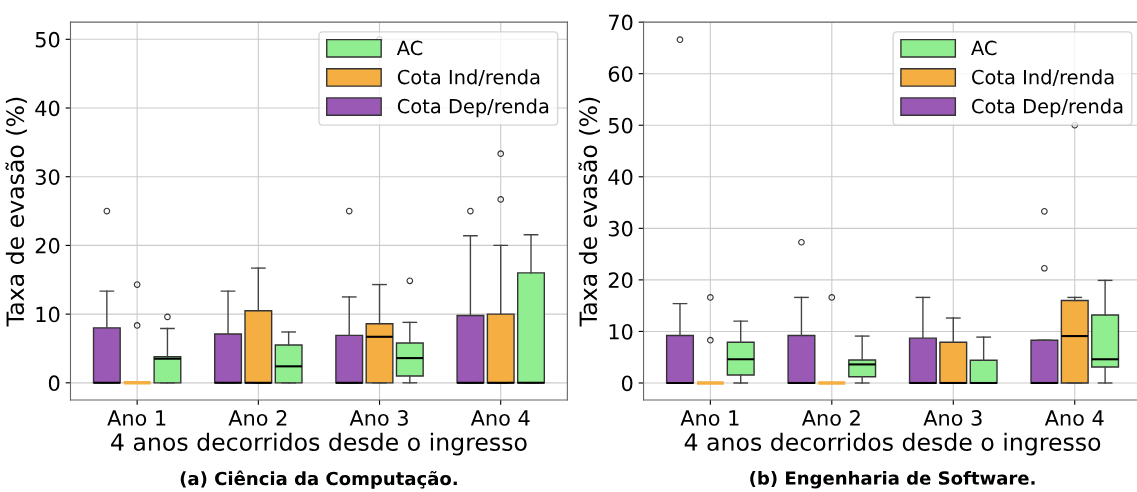 Image resolution: width=1137 pixels, height=492 pixels. What do you see at coordinates (621, 22) in the screenshot?
I see `y-tick-label: 70` at bounding box center [621, 22].